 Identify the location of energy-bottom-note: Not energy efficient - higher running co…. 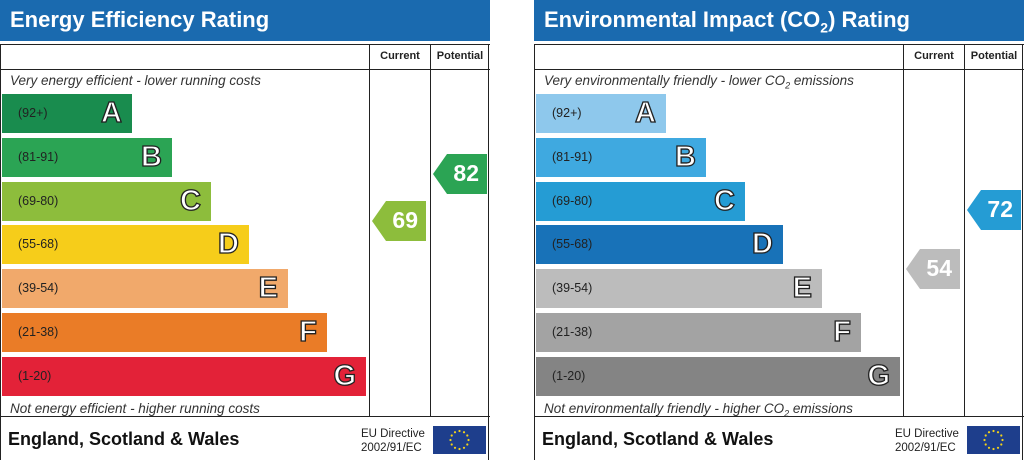
(135, 408).